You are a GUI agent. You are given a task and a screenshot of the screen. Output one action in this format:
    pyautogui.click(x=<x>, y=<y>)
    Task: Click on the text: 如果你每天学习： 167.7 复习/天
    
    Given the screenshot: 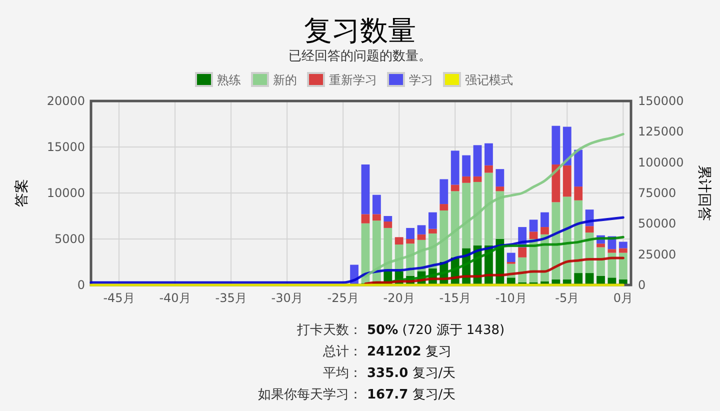 What is the action you would take?
    pyautogui.click(x=357, y=395)
    